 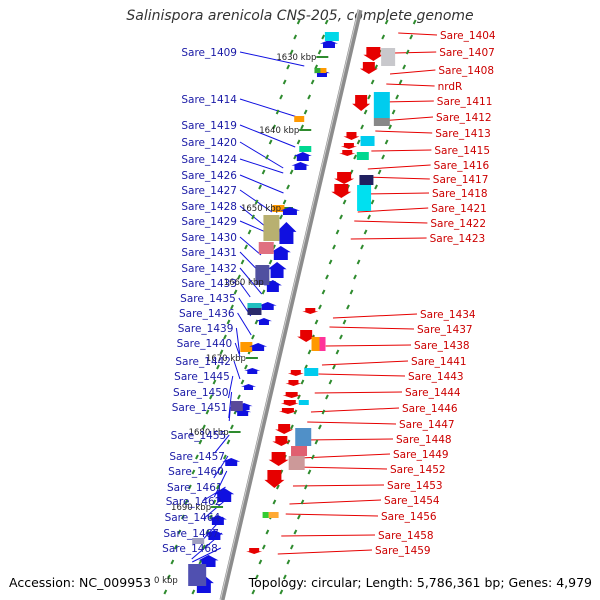 I want to click on gene-label-left: Sare_1439, so click(x=206, y=329).